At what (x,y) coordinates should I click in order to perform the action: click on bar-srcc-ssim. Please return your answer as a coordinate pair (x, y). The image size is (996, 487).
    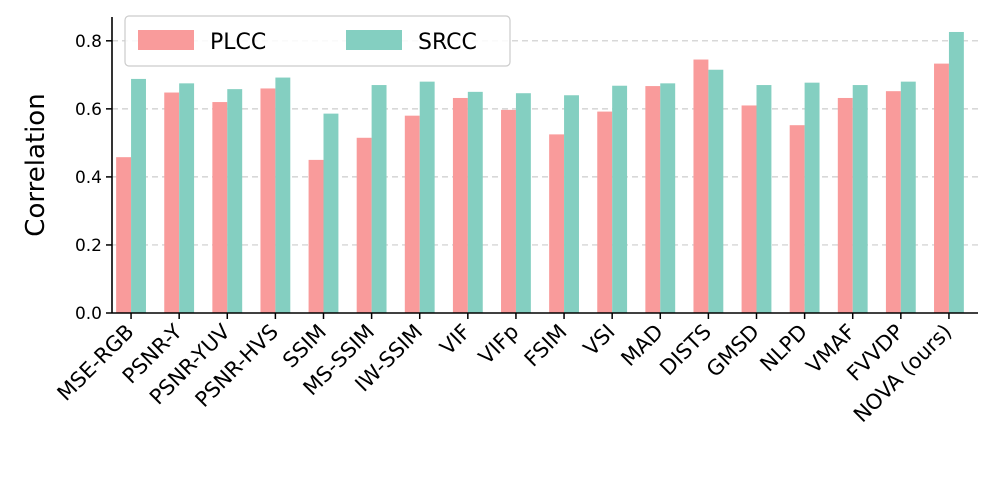
    Looking at the image, I should click on (331, 213).